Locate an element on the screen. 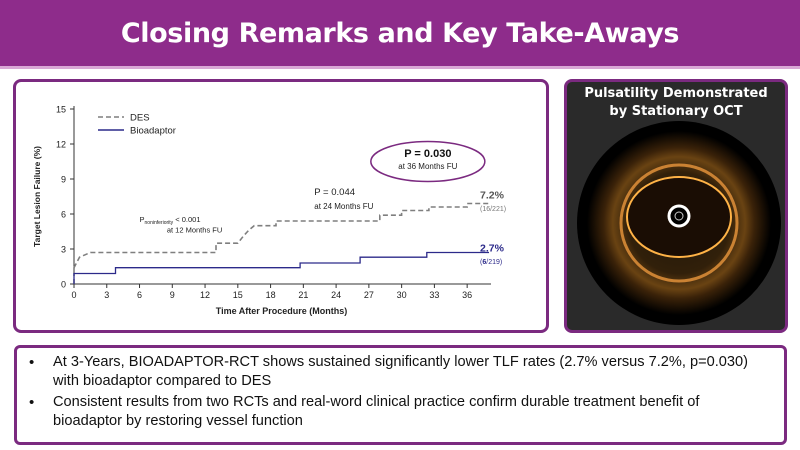 The height and width of the screenshot is (450, 800). x-tick-label: 30 is located at coordinates (402, 295).